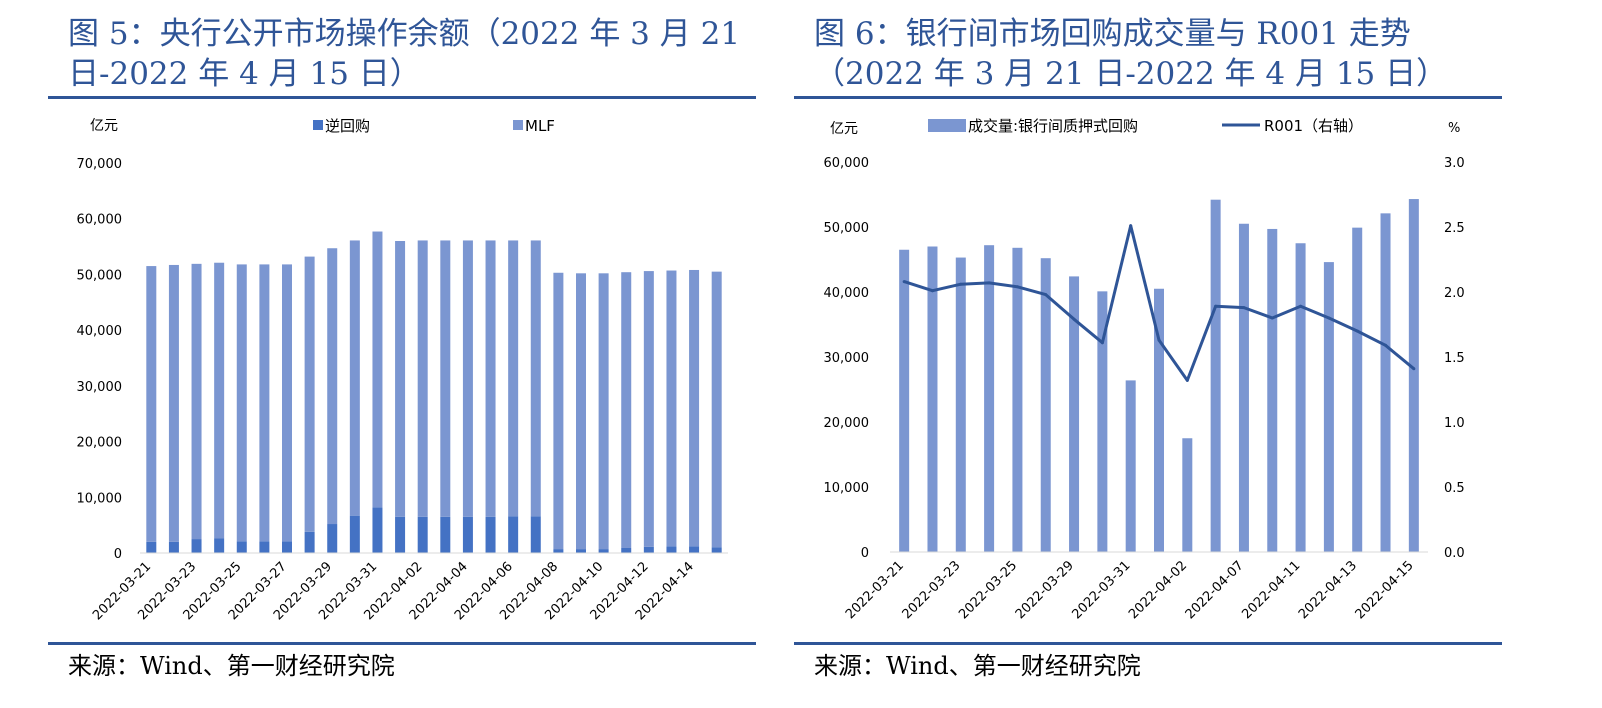  What do you see at coordinates (1112, 34) in the screenshot?
I see `figure-6-title-line-1: 图 6：银行间市场回购成交量与 R001 走势` at bounding box center [1112, 34].